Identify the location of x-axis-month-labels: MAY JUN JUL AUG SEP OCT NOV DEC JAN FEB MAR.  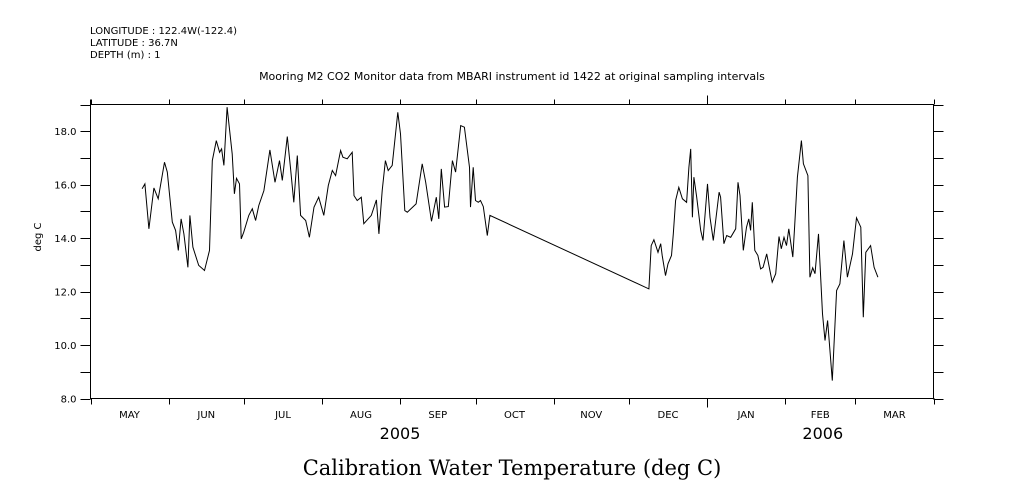
(512, 415).